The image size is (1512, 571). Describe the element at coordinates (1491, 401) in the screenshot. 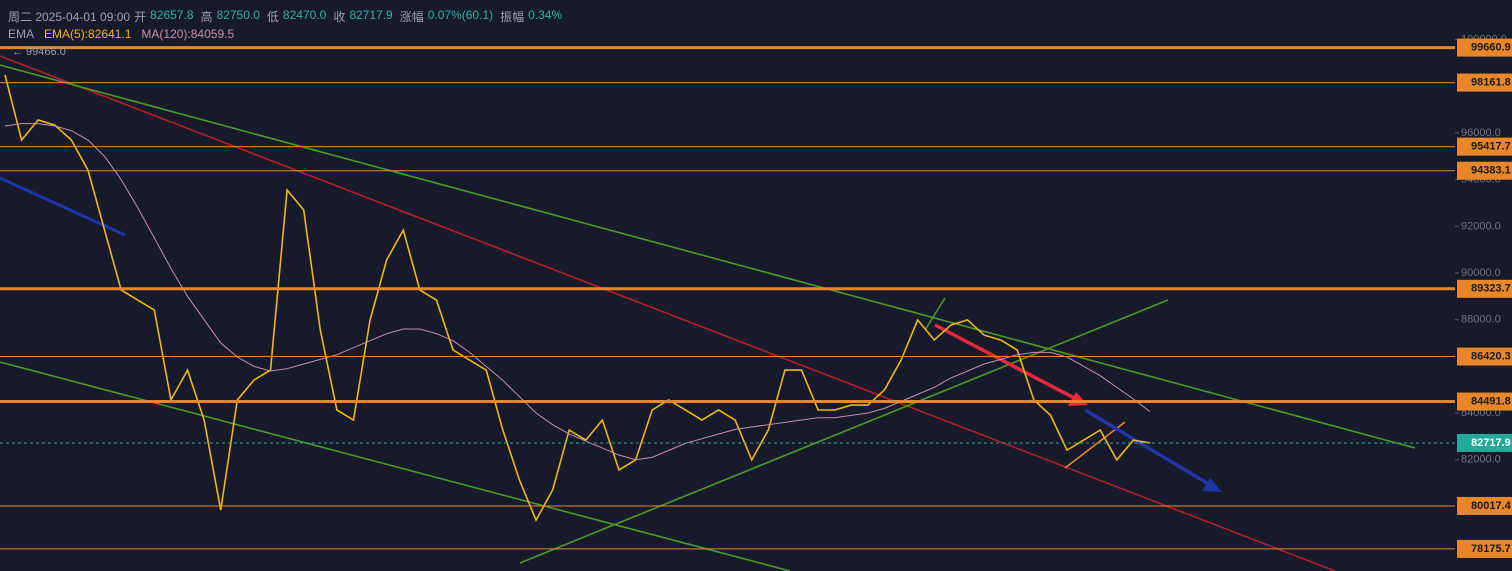

I see `level-label: 84491.8` at that location.